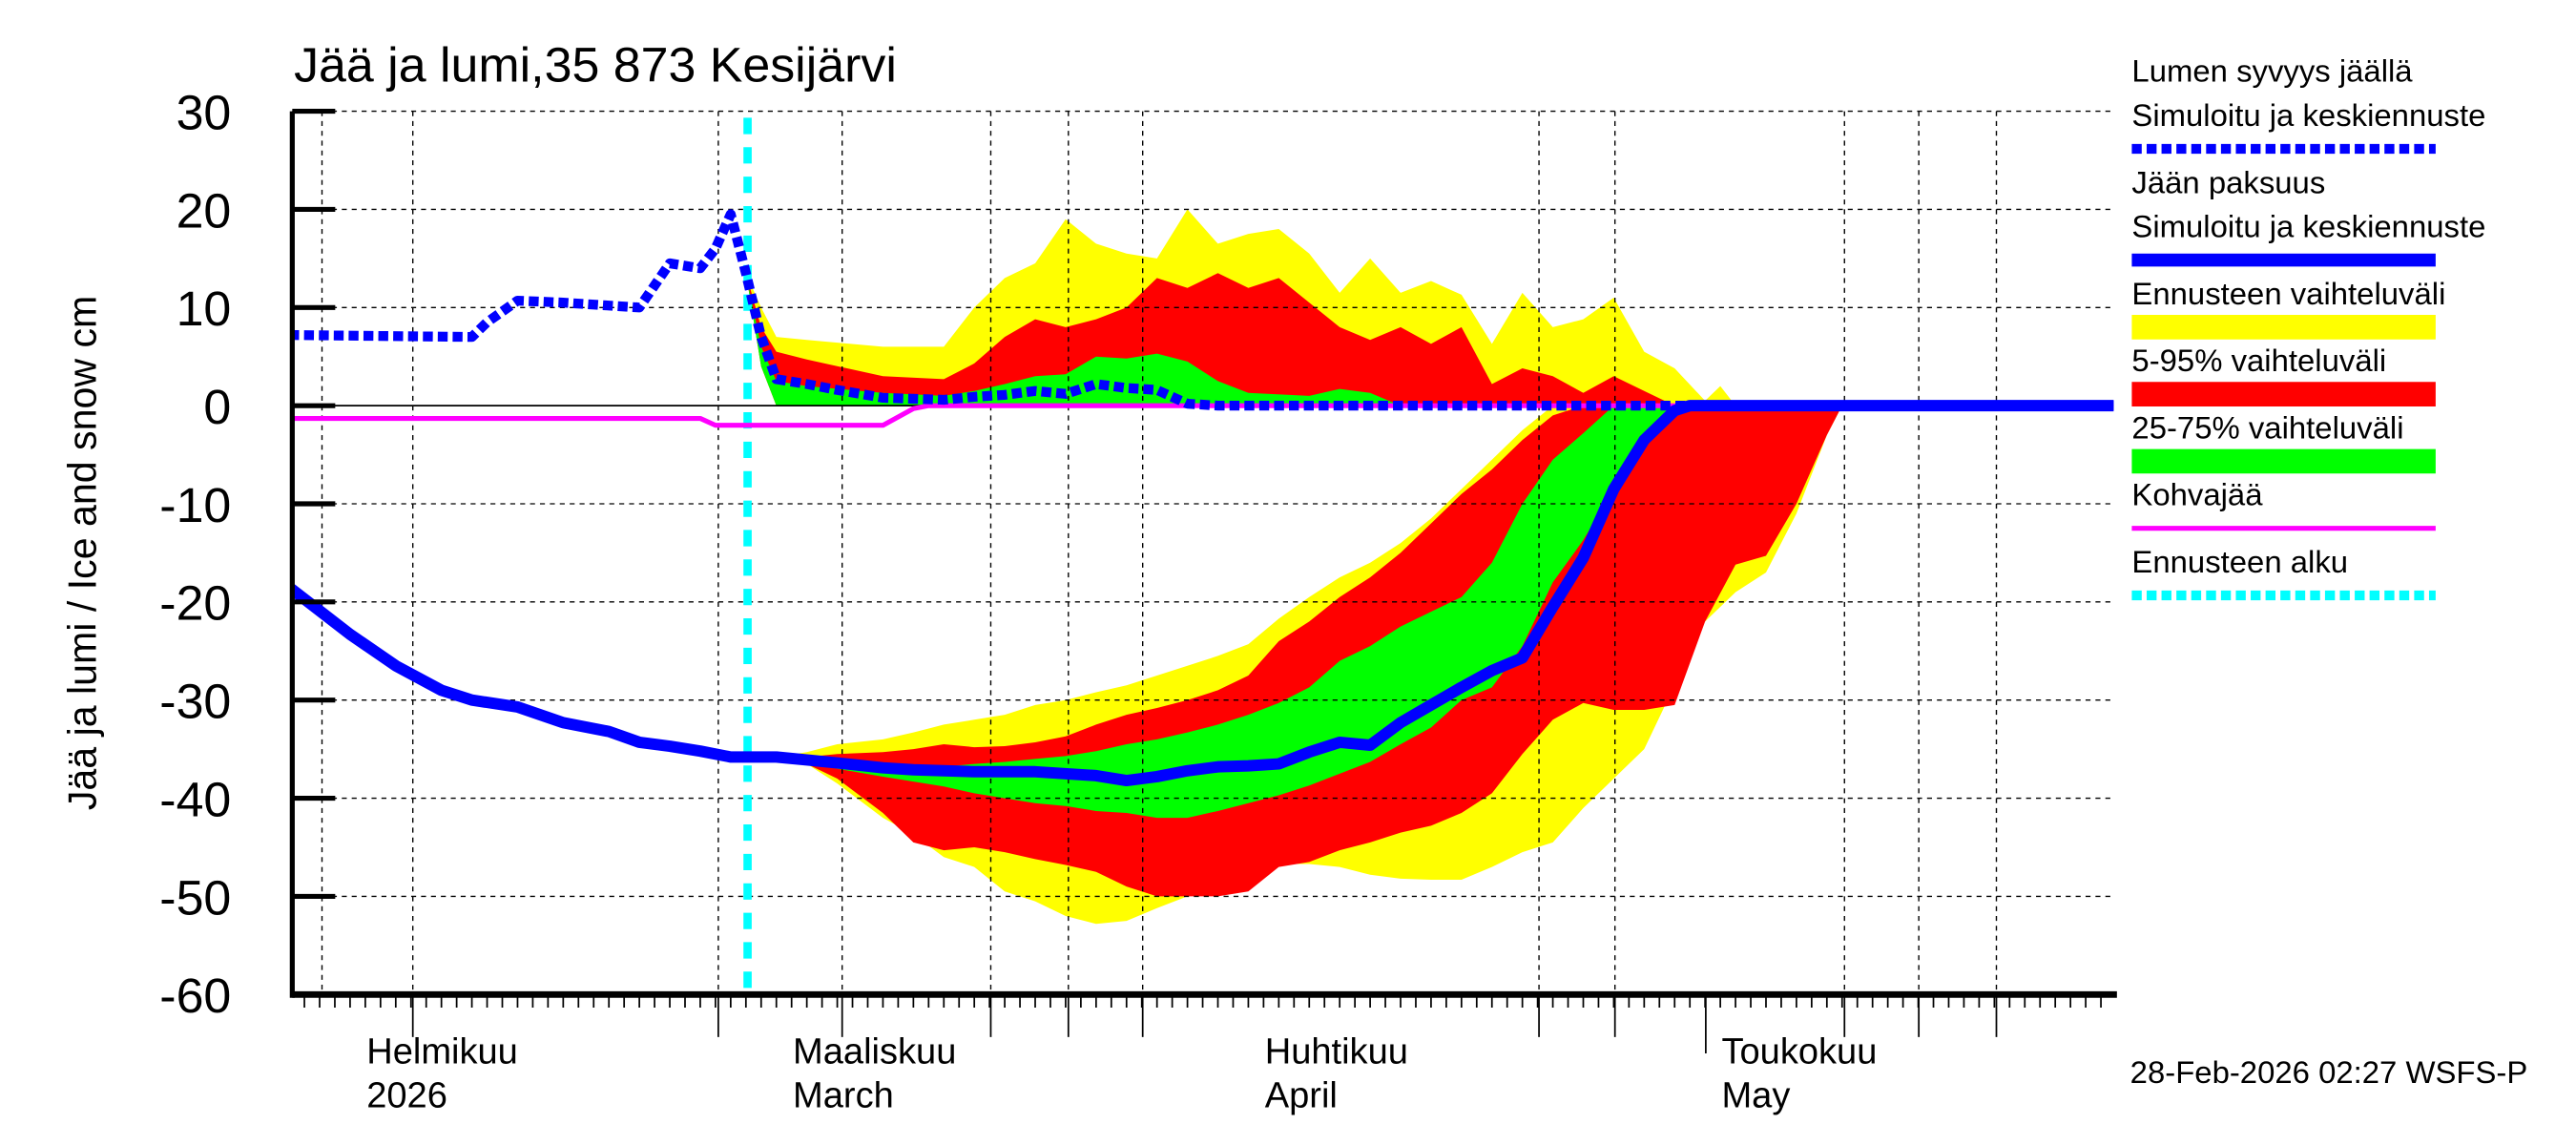 The width and height of the screenshot is (2576, 1145). I want to click on chart-title: Jää ja lumi,35 873 Kesijärvi, so click(595, 65).